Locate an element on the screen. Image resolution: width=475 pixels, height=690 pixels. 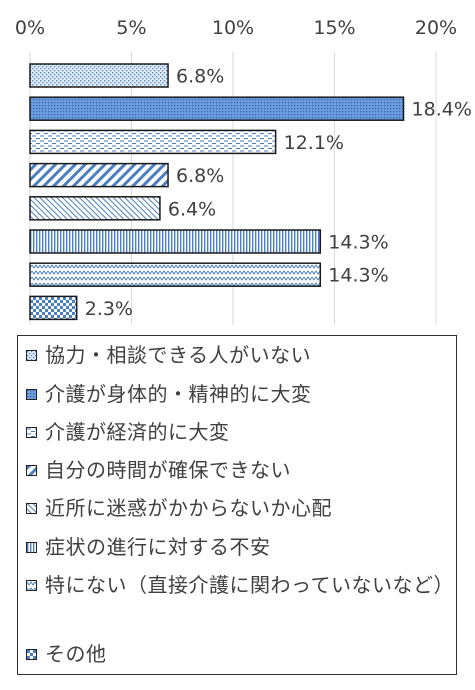
legend-item: その他 is located at coordinates (236, 654).